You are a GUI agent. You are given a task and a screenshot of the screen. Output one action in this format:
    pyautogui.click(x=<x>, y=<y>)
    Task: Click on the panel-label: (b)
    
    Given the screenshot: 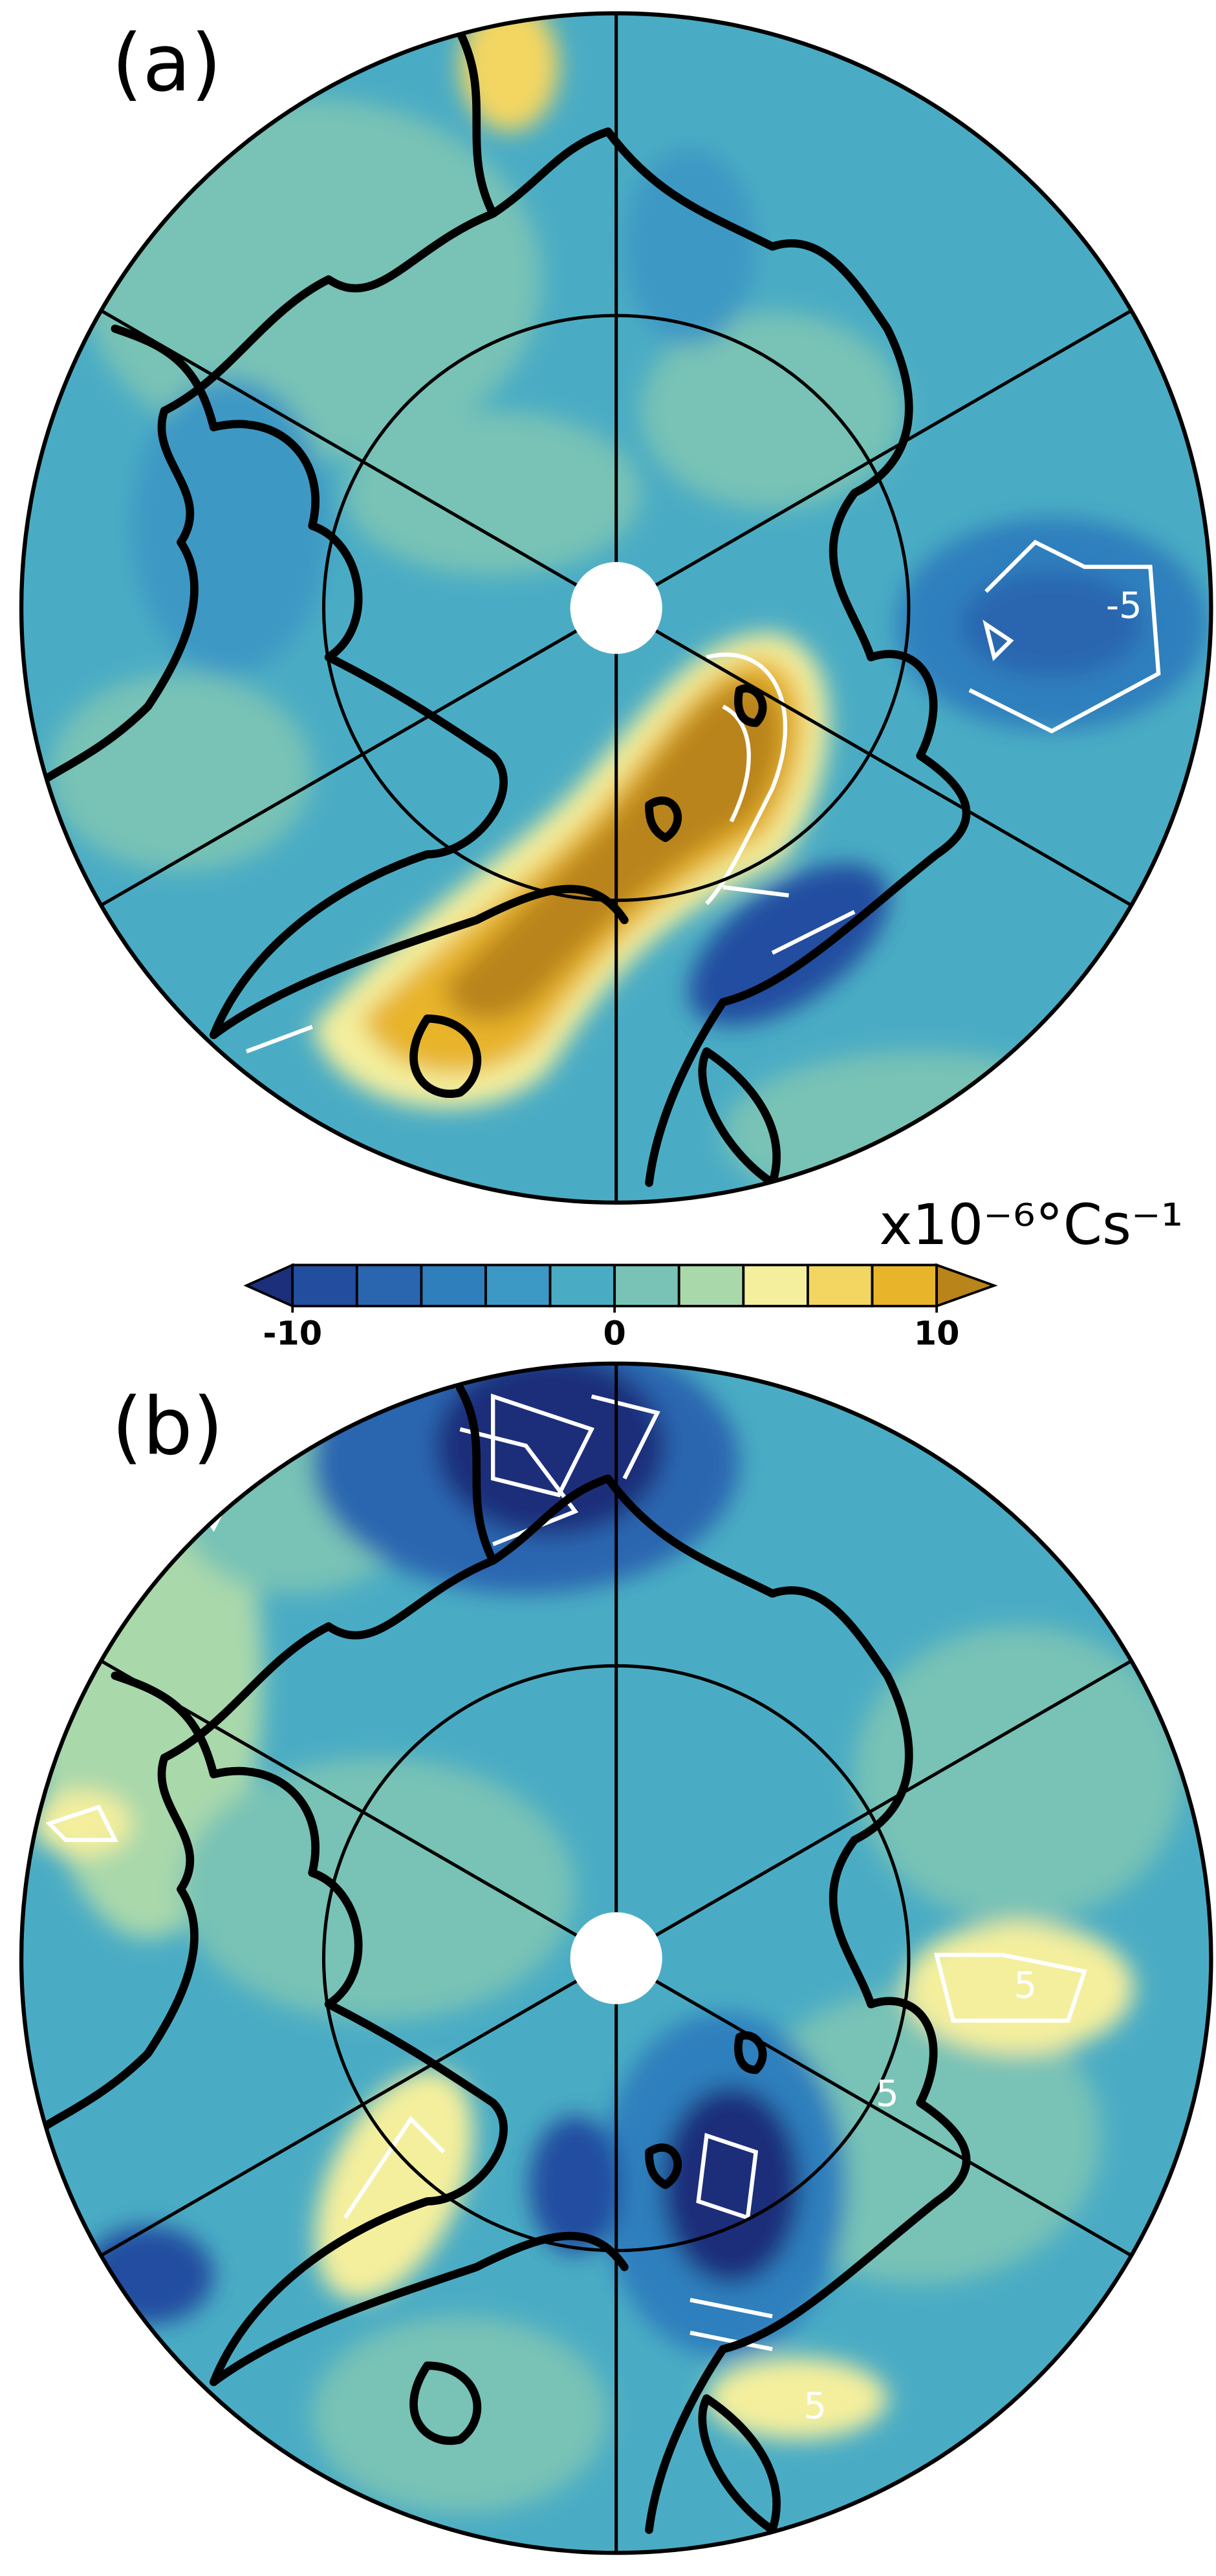 What is the action you would take?
    pyautogui.click(x=168, y=1427)
    